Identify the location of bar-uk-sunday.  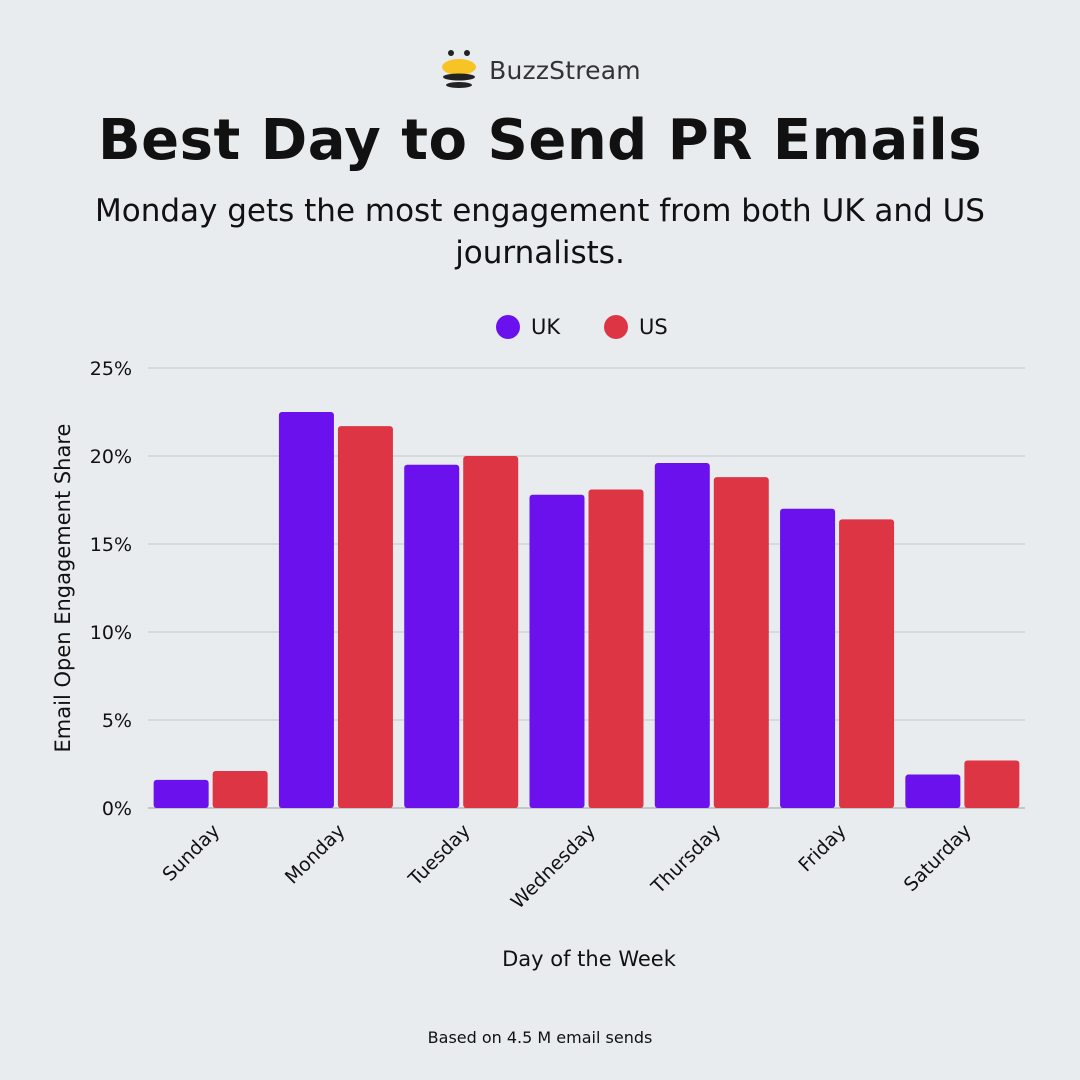
(181, 793).